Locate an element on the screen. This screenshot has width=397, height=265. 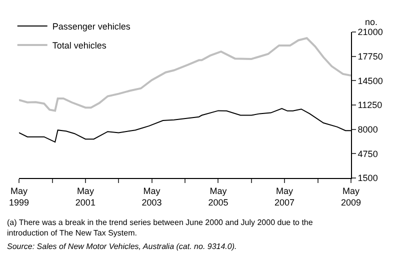
y-tick-label: 1500 is located at coordinates (368, 178).